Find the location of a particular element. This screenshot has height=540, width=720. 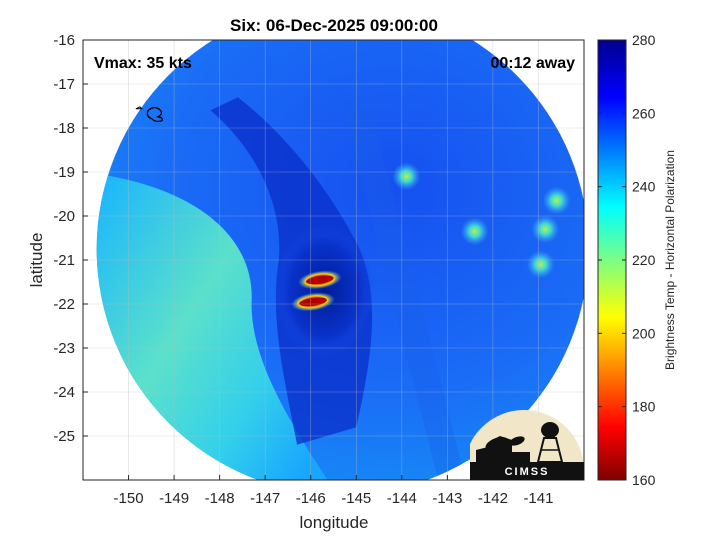

colorbar-tick-label: 240 is located at coordinates (644, 187).